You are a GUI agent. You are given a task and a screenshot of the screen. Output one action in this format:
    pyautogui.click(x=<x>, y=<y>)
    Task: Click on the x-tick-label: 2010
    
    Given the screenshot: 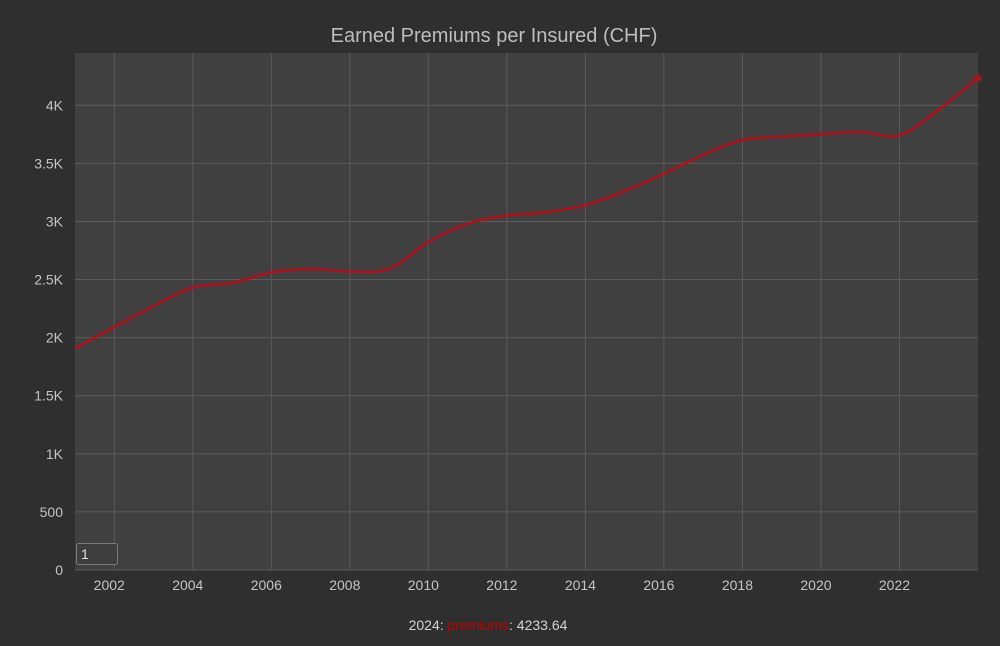 What is the action you would take?
    pyautogui.click(x=423, y=585)
    